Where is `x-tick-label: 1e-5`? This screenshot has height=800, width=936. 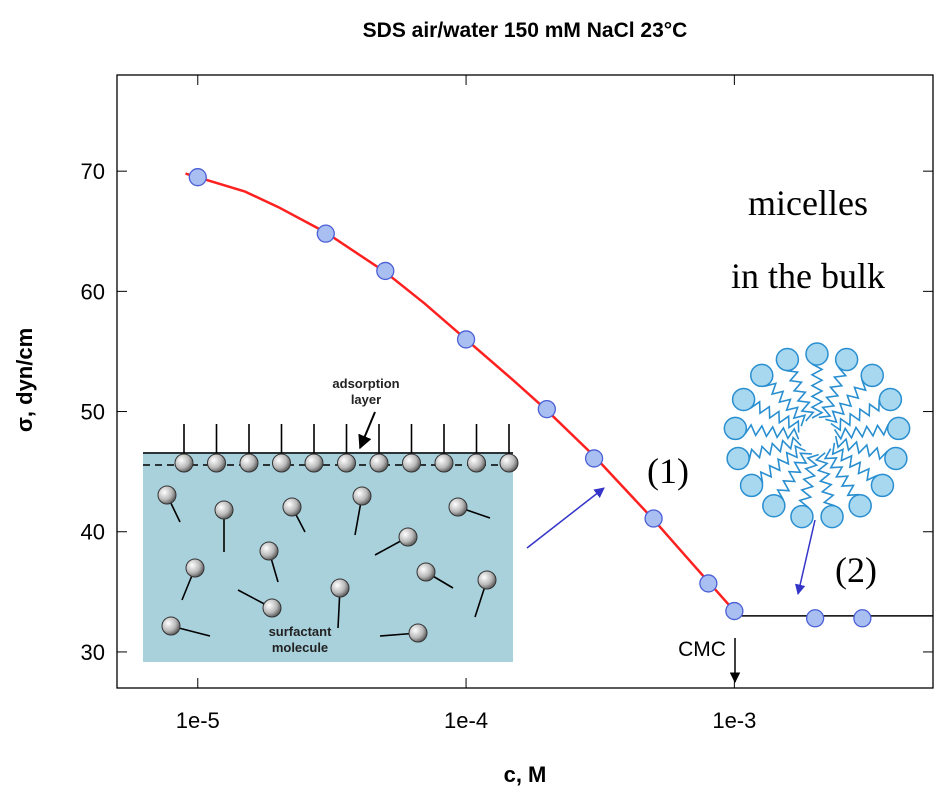
x-tick-label: 1e-5 is located at coordinates (198, 720).